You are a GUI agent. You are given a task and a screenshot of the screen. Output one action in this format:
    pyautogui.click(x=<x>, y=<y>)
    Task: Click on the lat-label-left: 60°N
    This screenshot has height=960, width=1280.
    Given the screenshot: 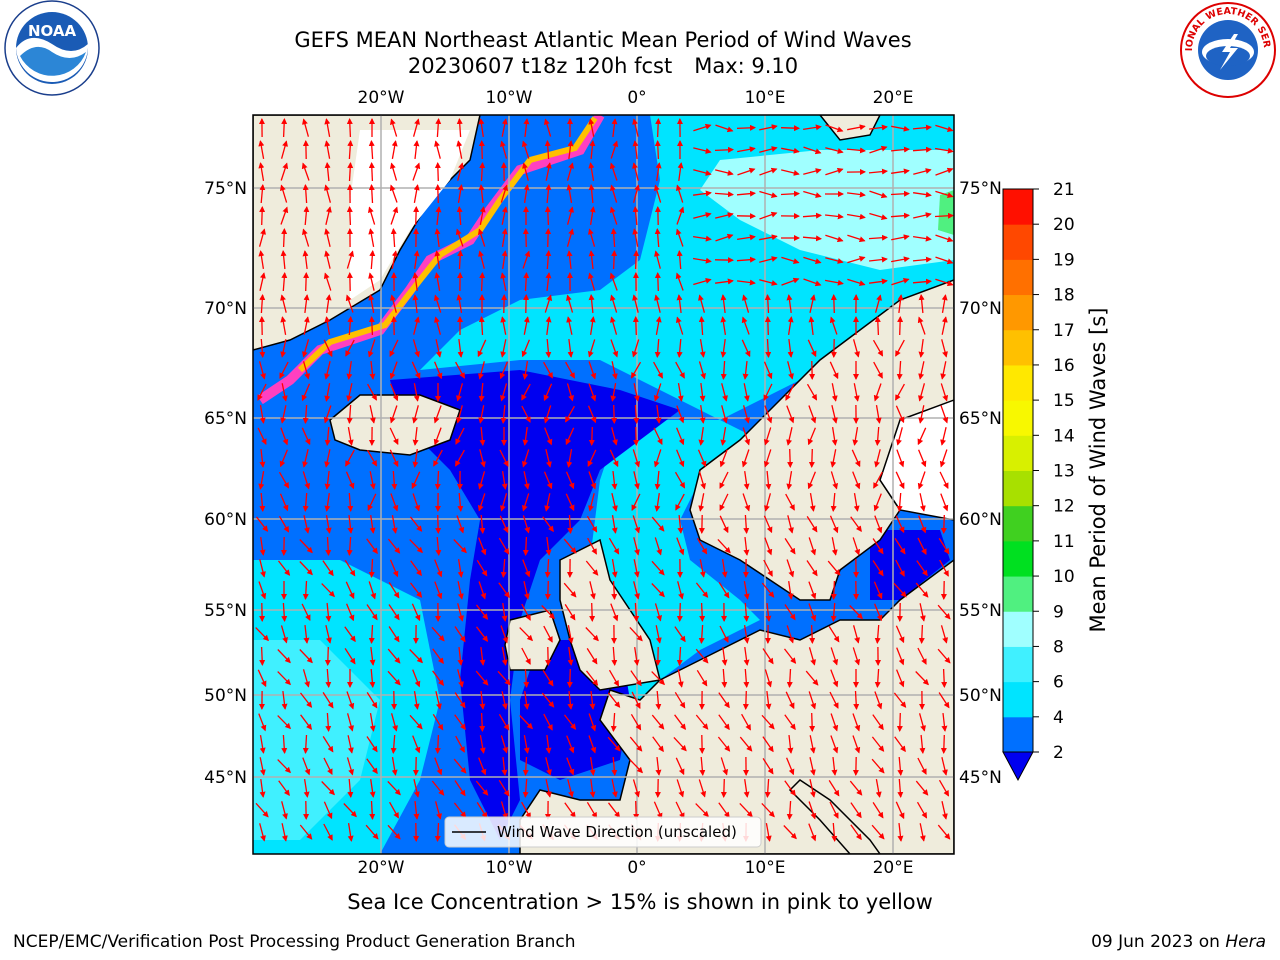 What is the action you would take?
    pyautogui.click(x=225, y=520)
    